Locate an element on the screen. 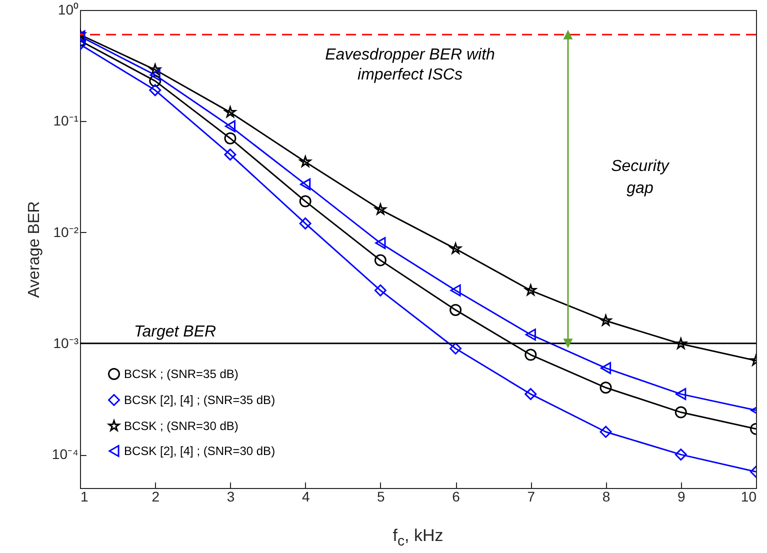  x-tick-label: 5 is located at coordinates (381, 496).